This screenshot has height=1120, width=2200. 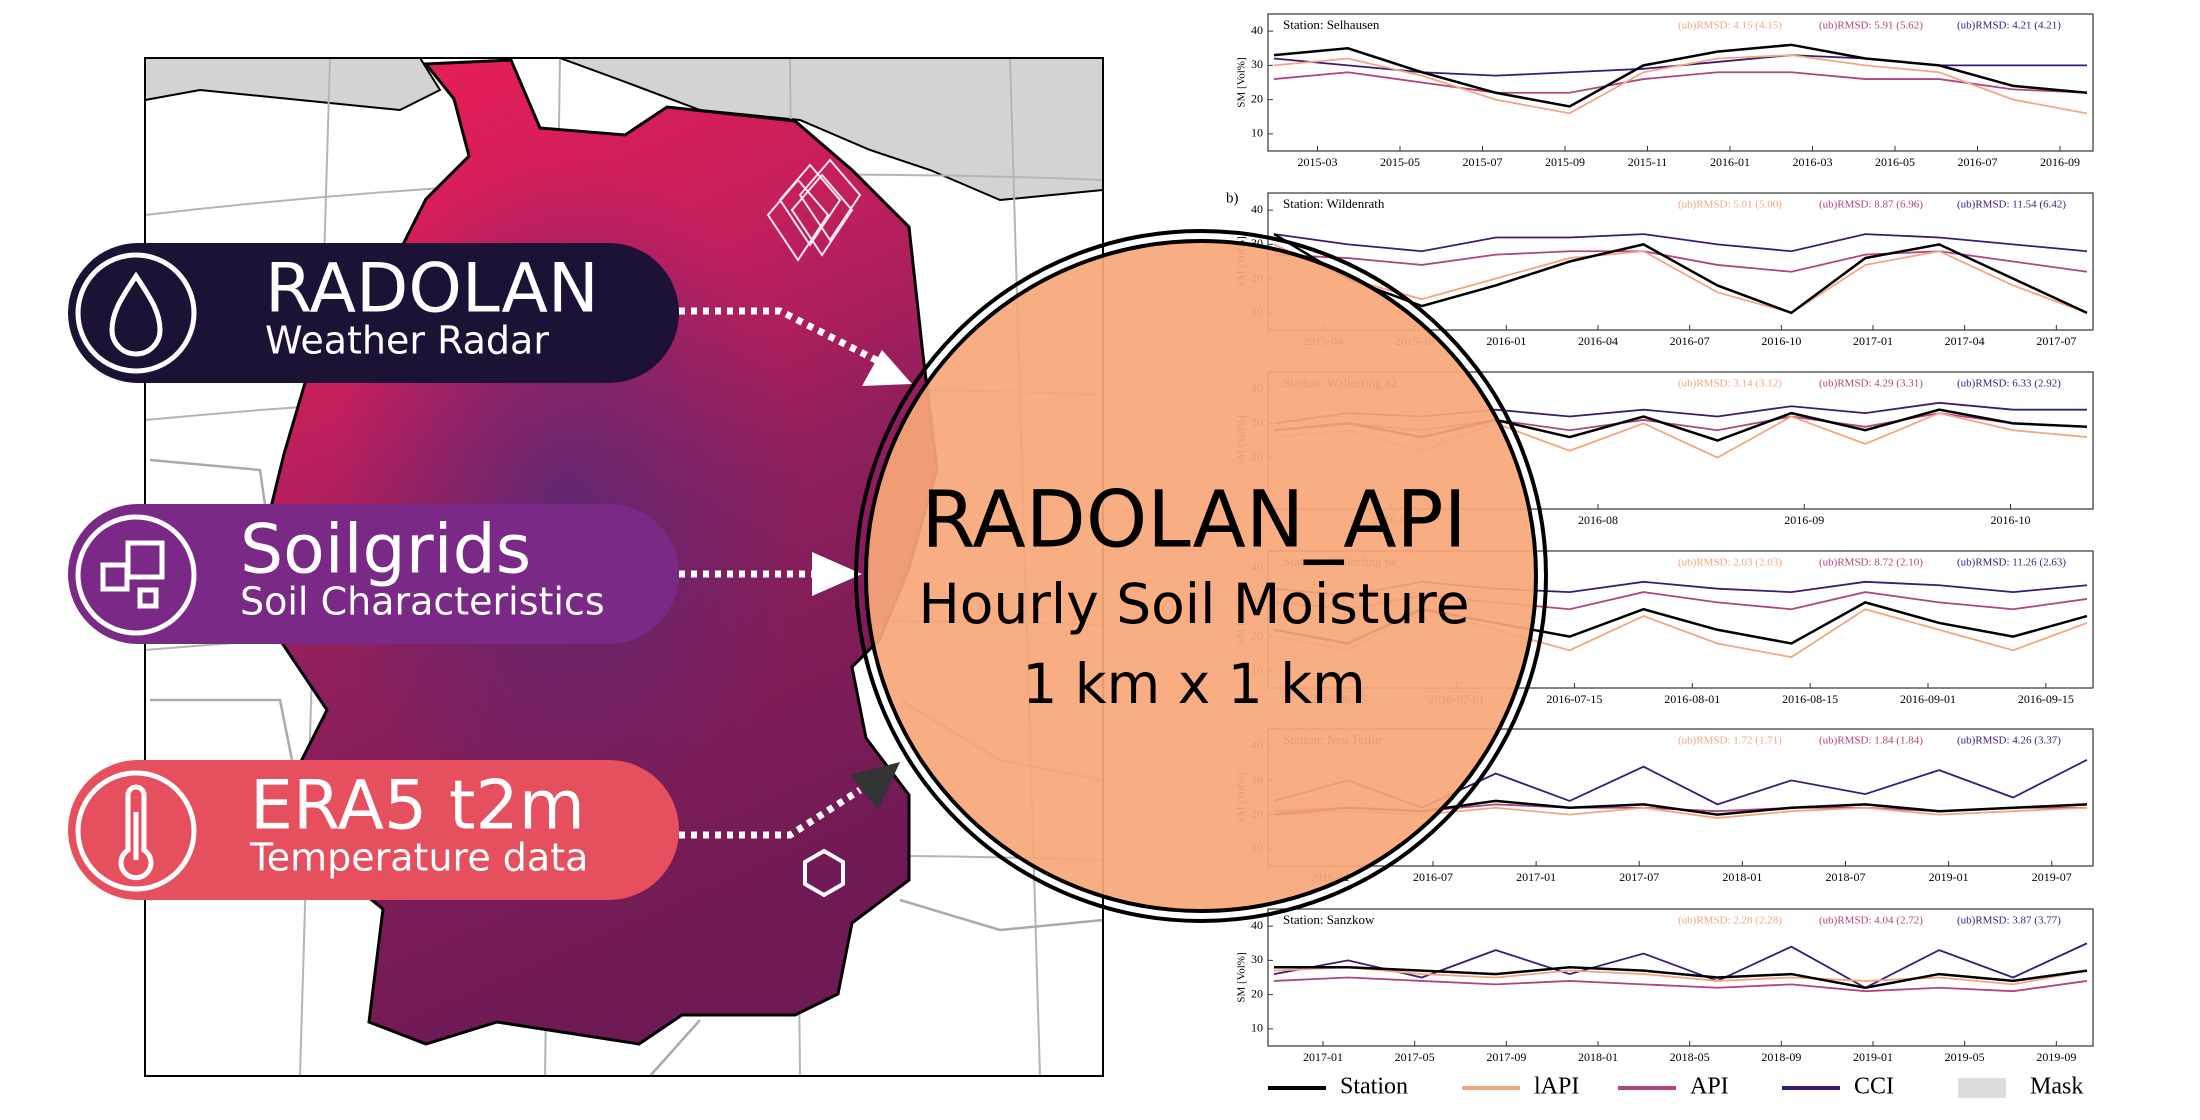 I want to click on rmsd-label: (ub)RMSD: 1.72 (1.71), so click(x=1730, y=741).